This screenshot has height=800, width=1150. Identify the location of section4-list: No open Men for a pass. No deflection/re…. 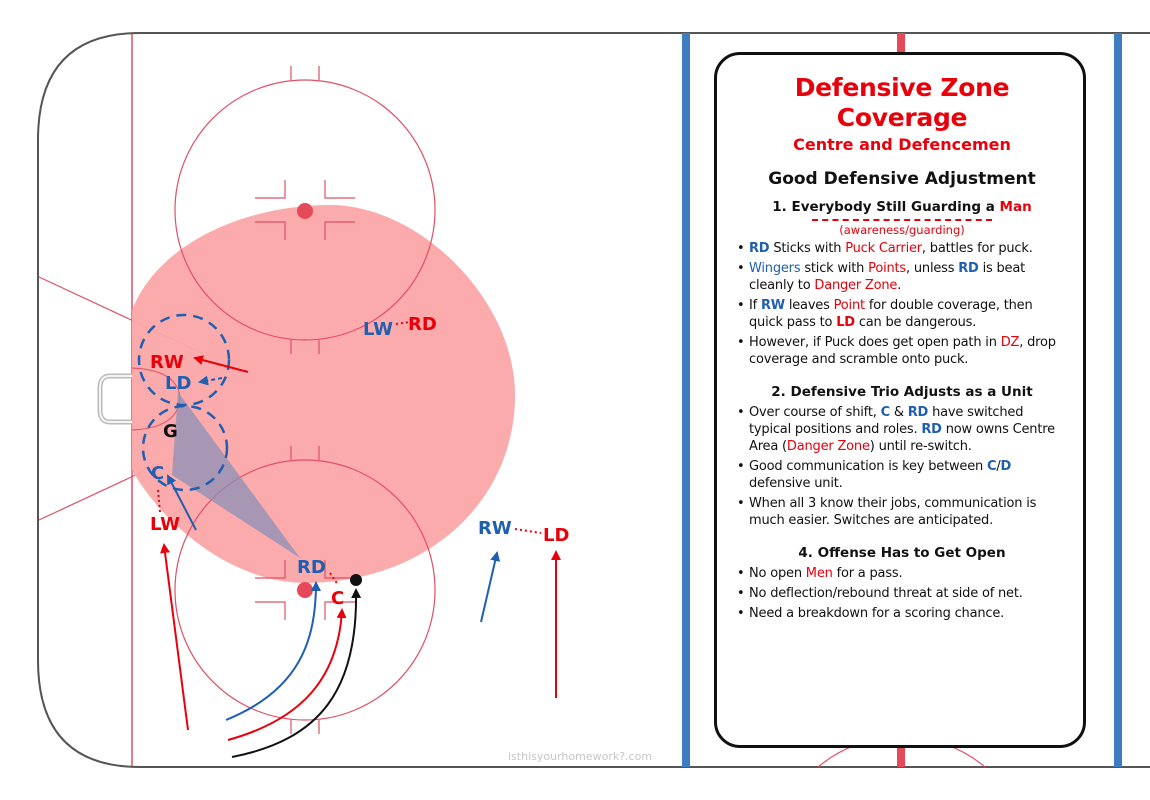
(902, 593).